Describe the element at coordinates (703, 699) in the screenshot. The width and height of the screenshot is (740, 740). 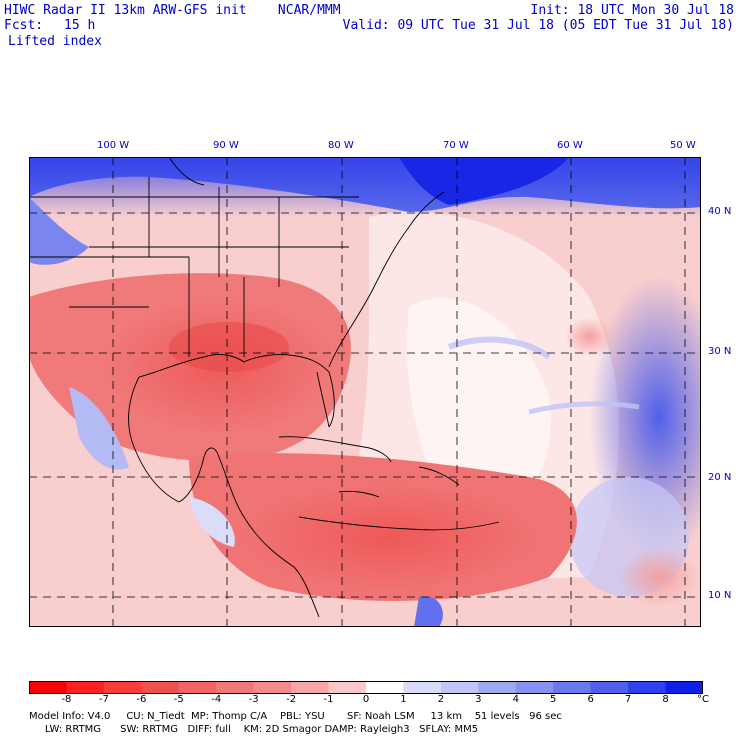
I see `colorbar-unit: °C` at that location.